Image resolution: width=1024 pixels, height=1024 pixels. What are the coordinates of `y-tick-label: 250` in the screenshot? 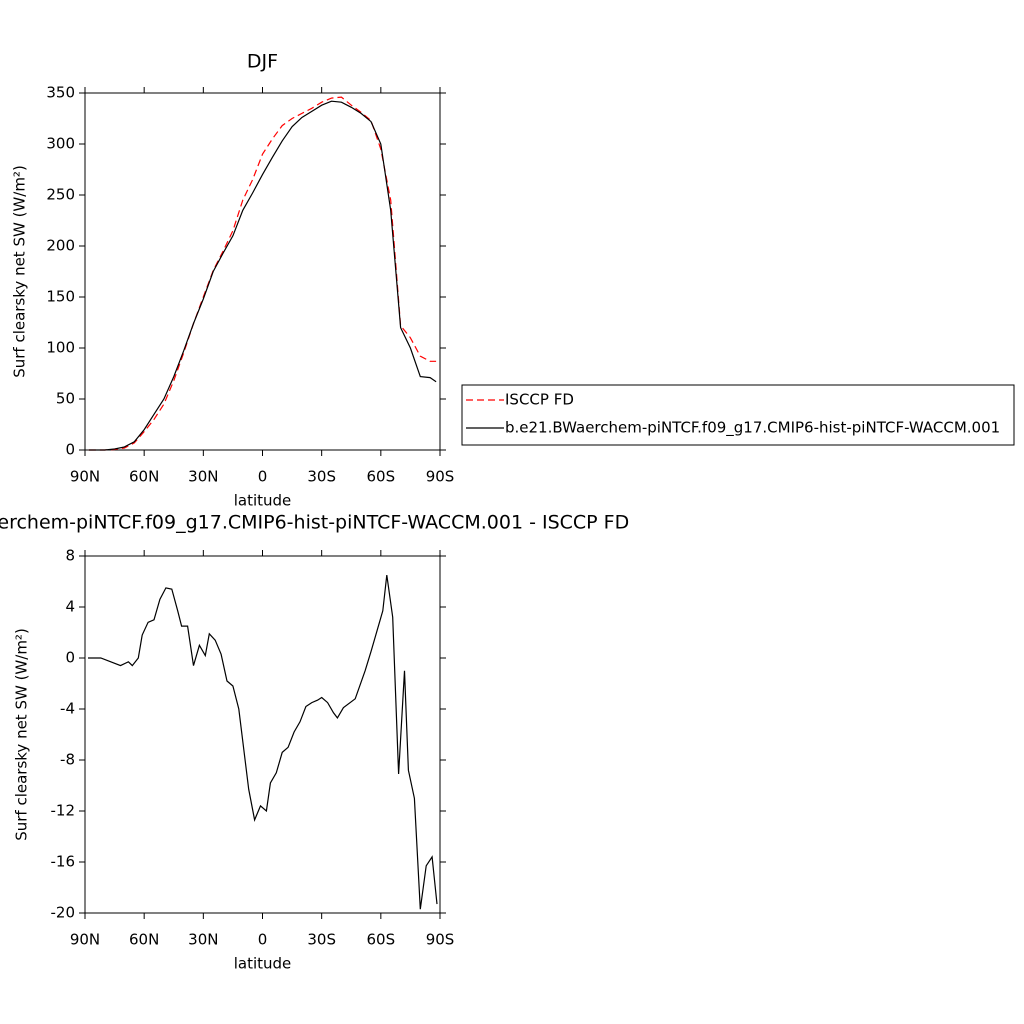 It's located at (60, 195).